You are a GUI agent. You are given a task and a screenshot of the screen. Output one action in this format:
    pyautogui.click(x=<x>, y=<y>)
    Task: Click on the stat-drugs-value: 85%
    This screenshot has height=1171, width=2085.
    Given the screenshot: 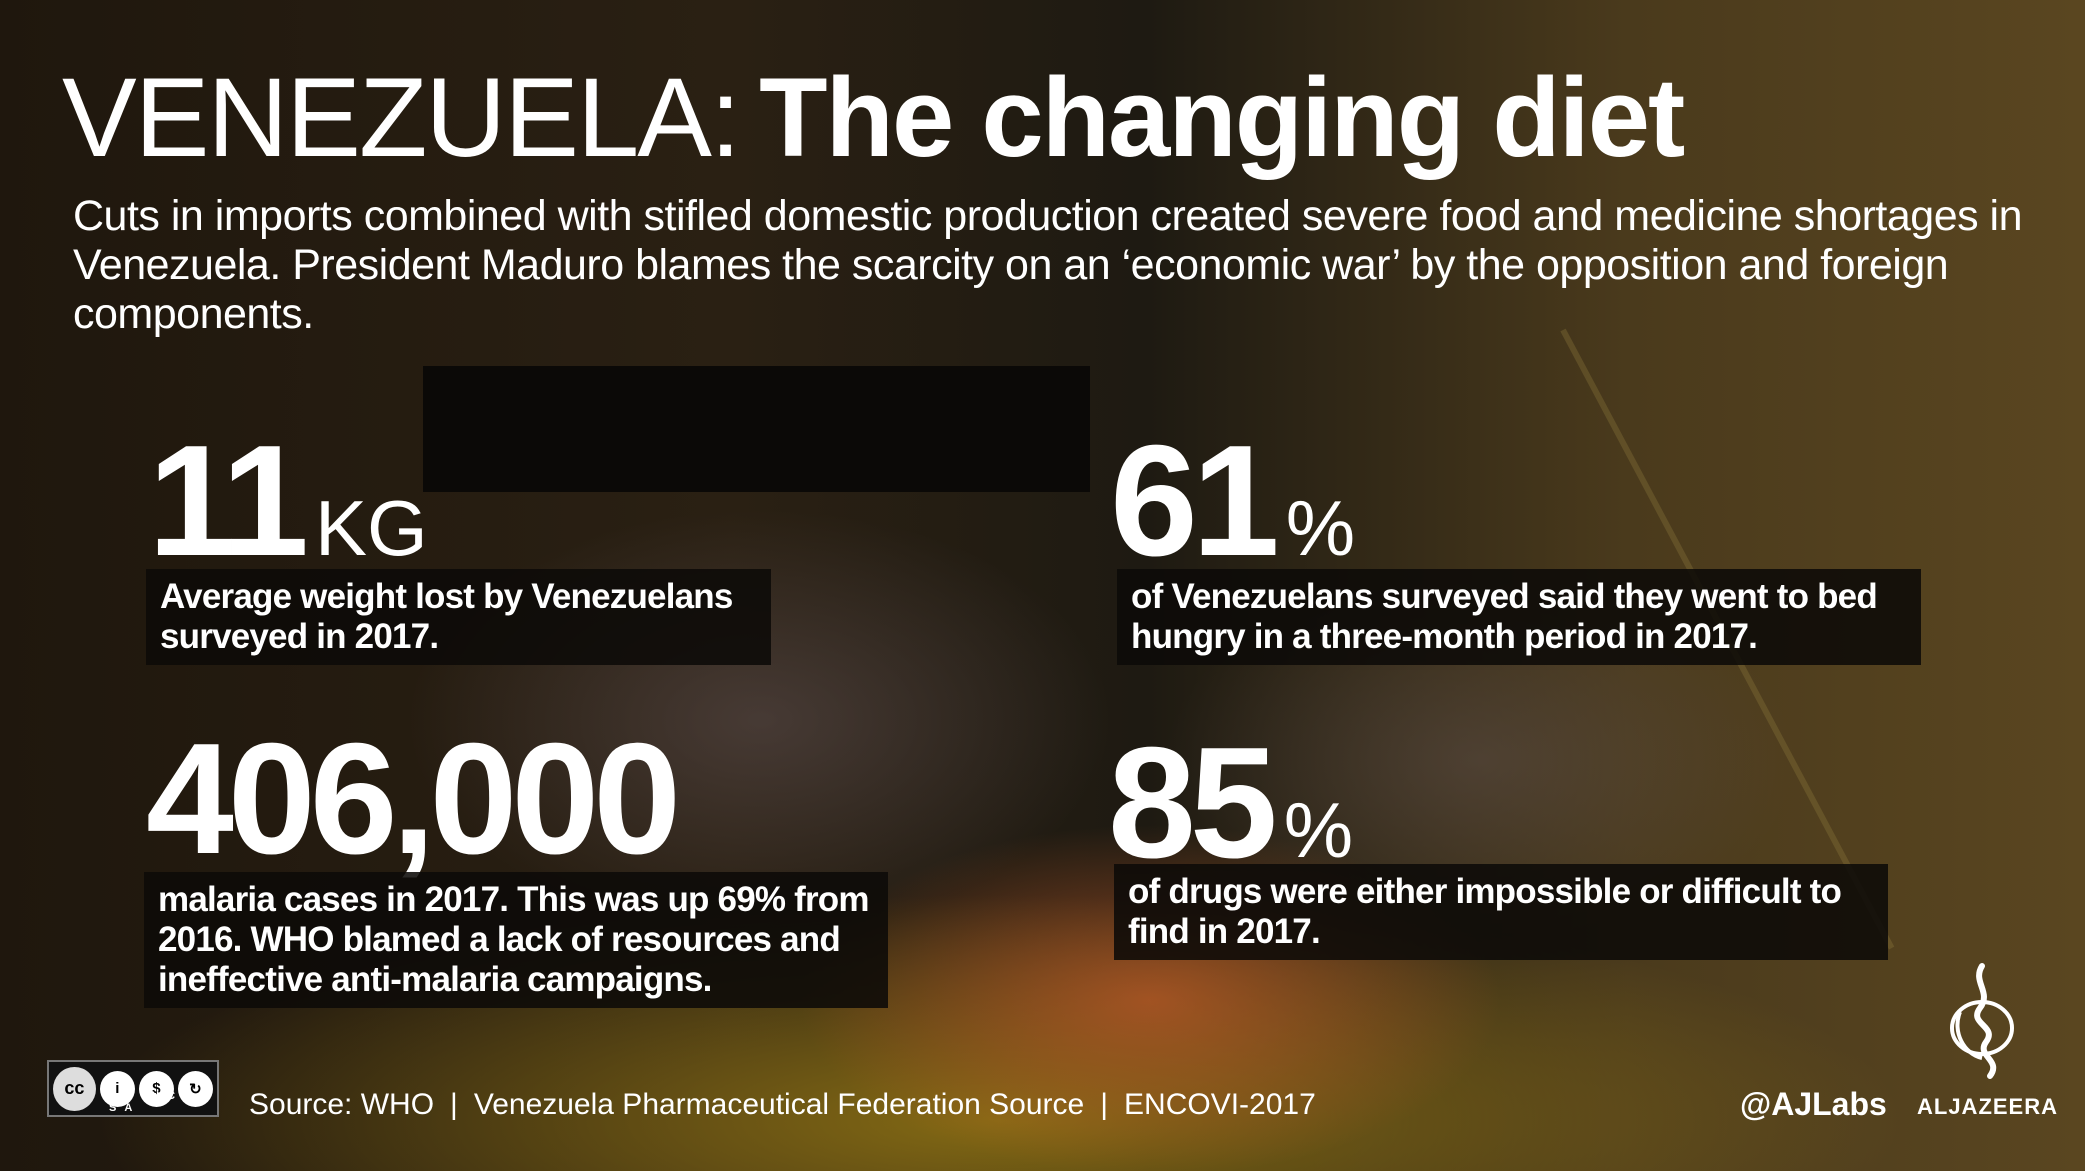 What is the action you would take?
    pyautogui.click(x=1230, y=803)
    